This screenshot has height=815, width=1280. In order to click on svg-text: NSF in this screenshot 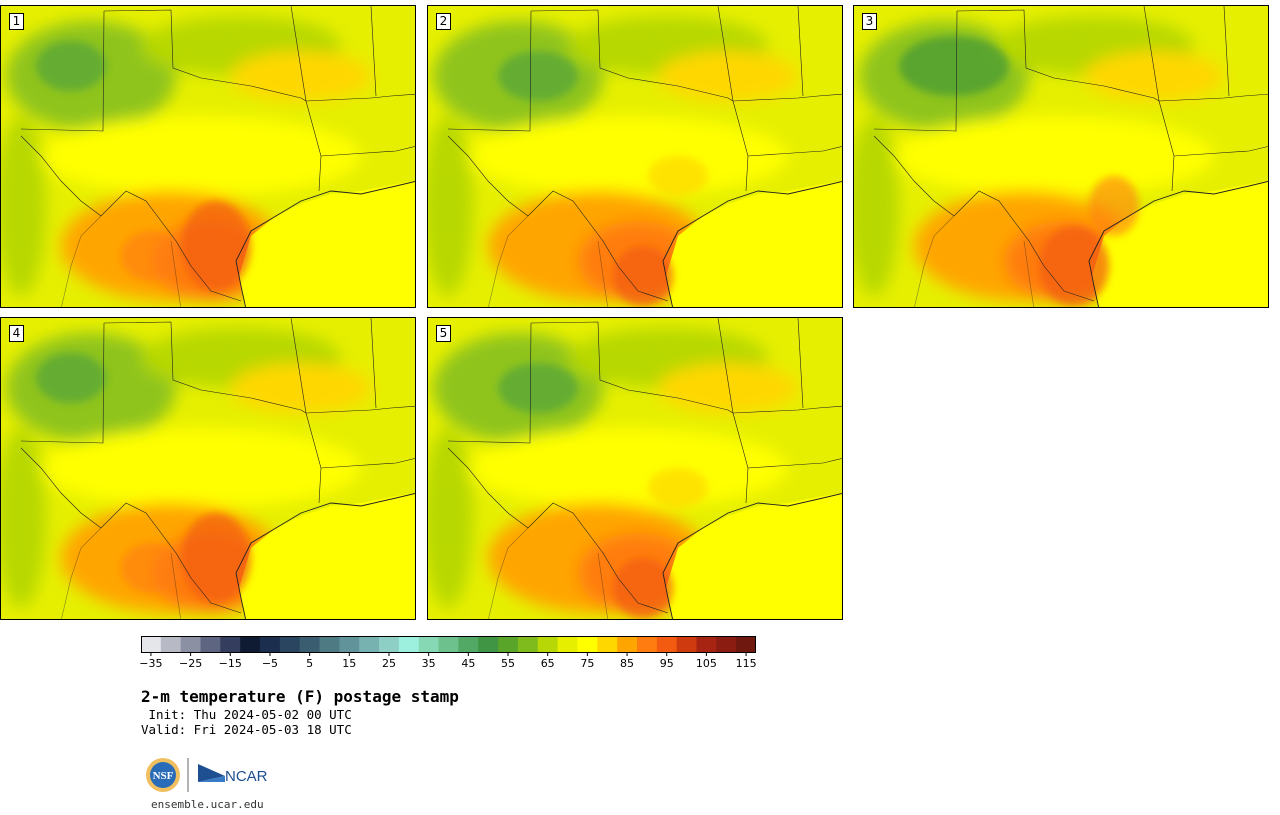, I will do `click(163, 776)`.